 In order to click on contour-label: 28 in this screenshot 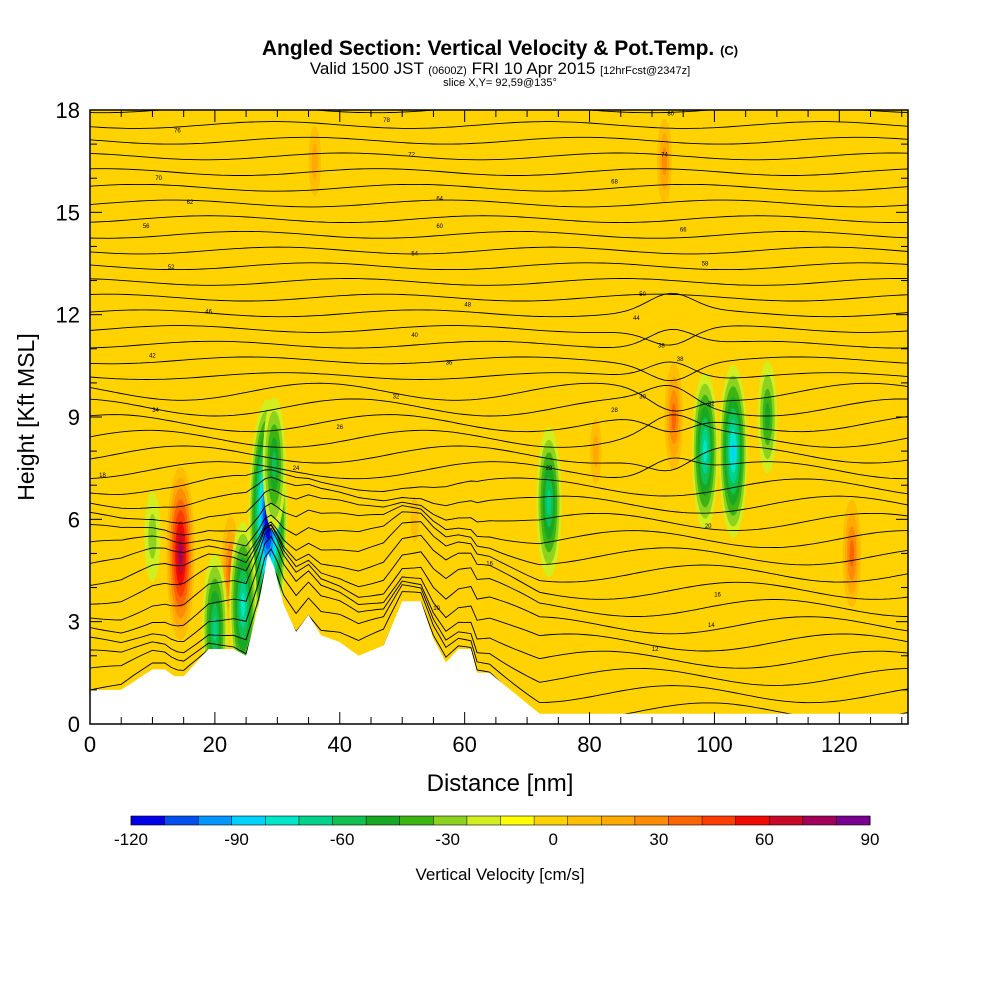, I will do `click(614, 411)`.